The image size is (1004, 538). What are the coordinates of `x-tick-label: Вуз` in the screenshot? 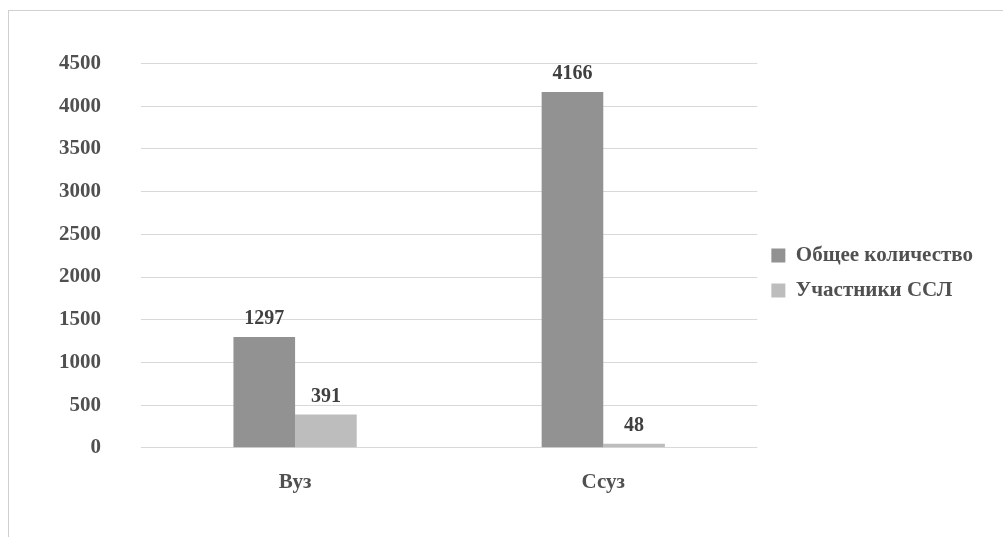 It's located at (295, 480).